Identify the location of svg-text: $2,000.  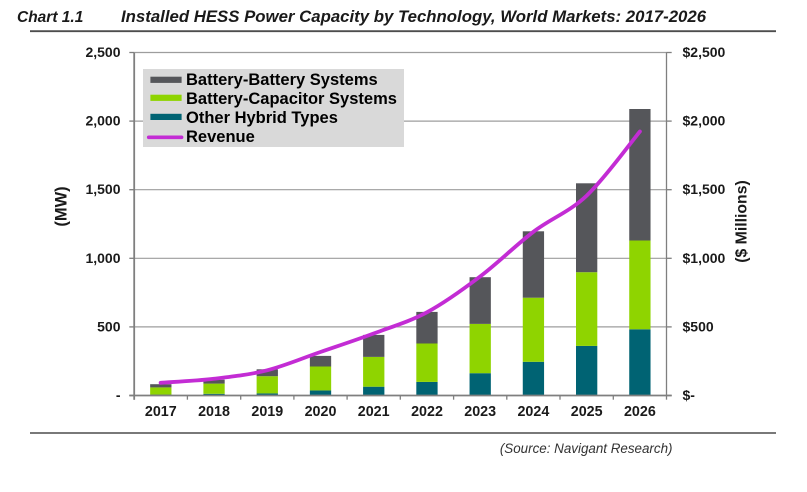
(704, 121).